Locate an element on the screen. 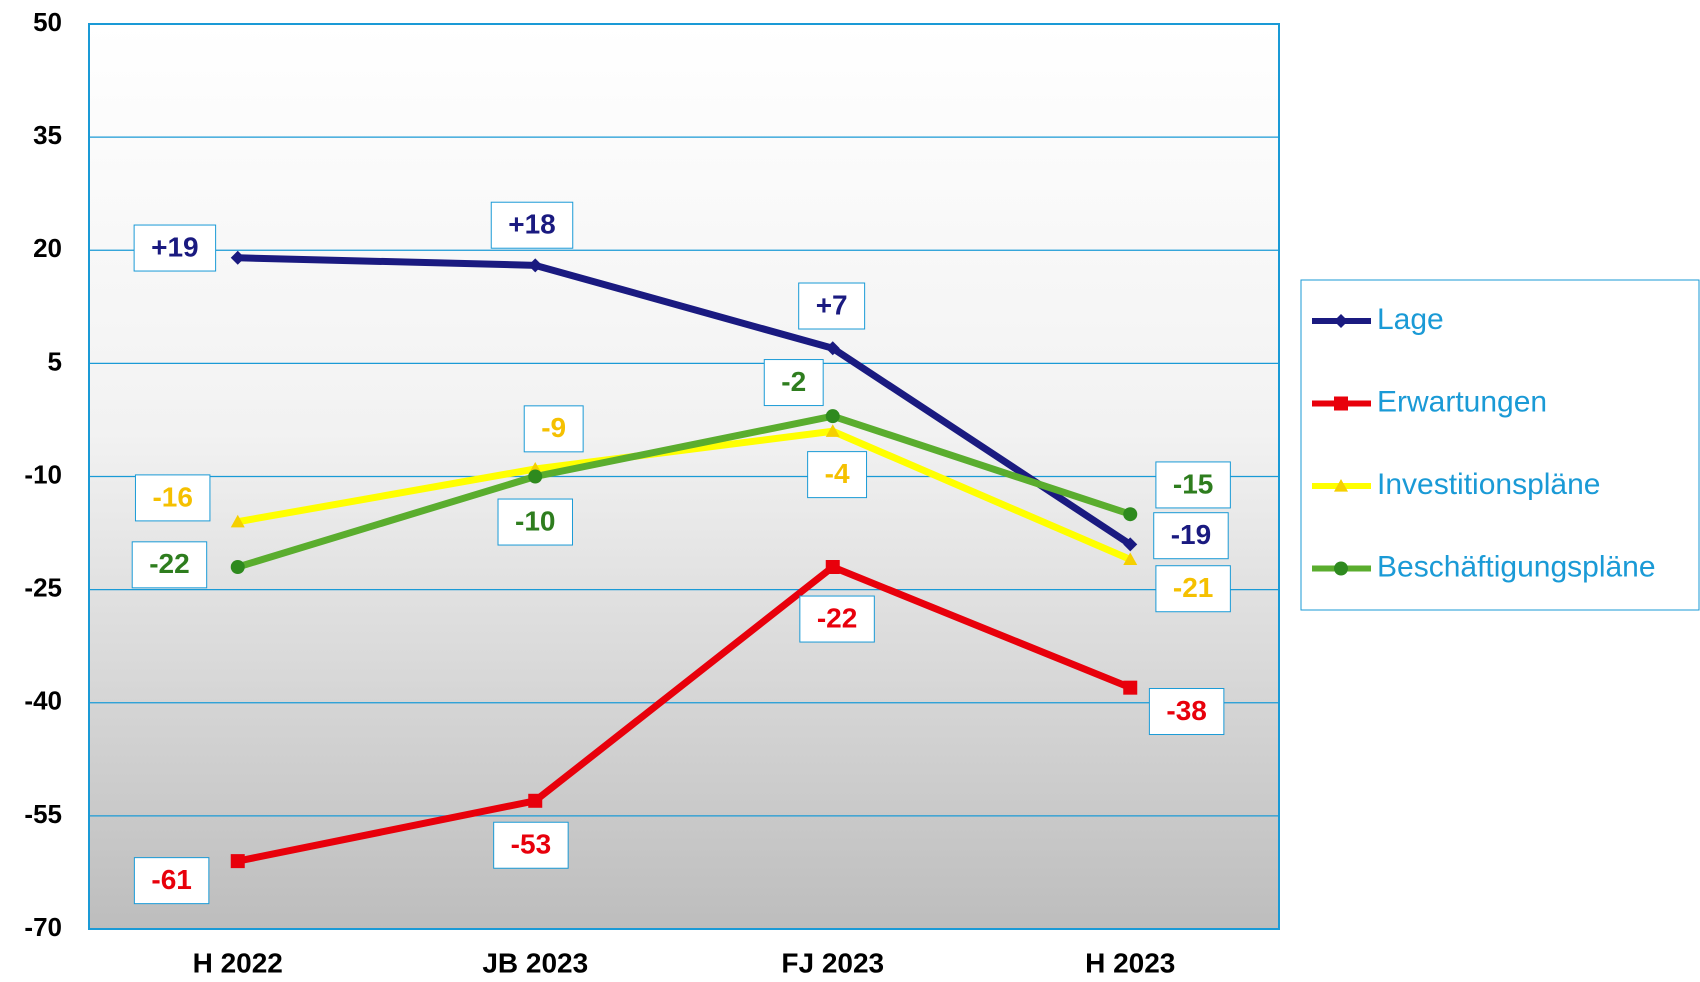 This screenshot has height=982, width=1700. legend-label: Erwartungen is located at coordinates (1462, 401).